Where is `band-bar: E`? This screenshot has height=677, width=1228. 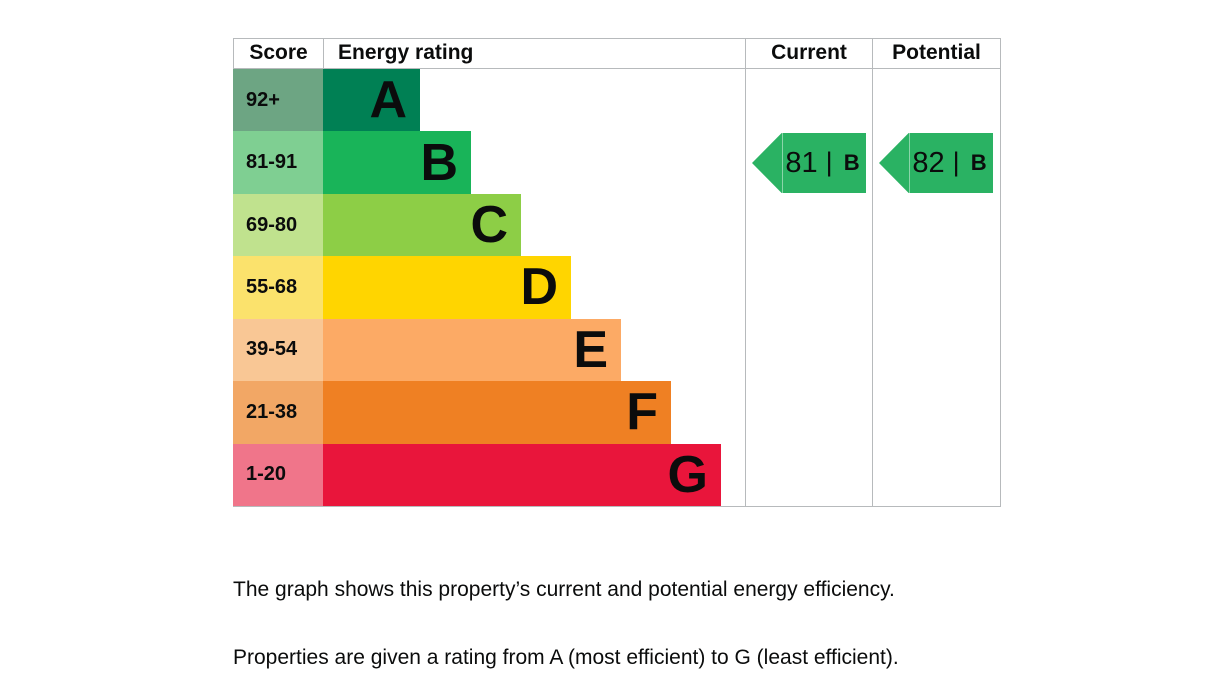
band-bar: E is located at coordinates (472, 350).